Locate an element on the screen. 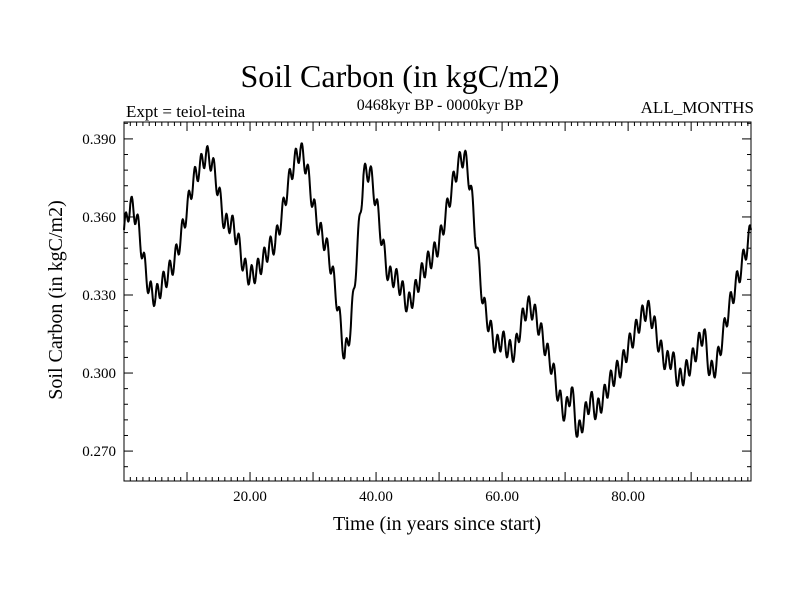 This screenshot has height=600, width=800. y-tick-label: 0.330 is located at coordinates (99, 296).